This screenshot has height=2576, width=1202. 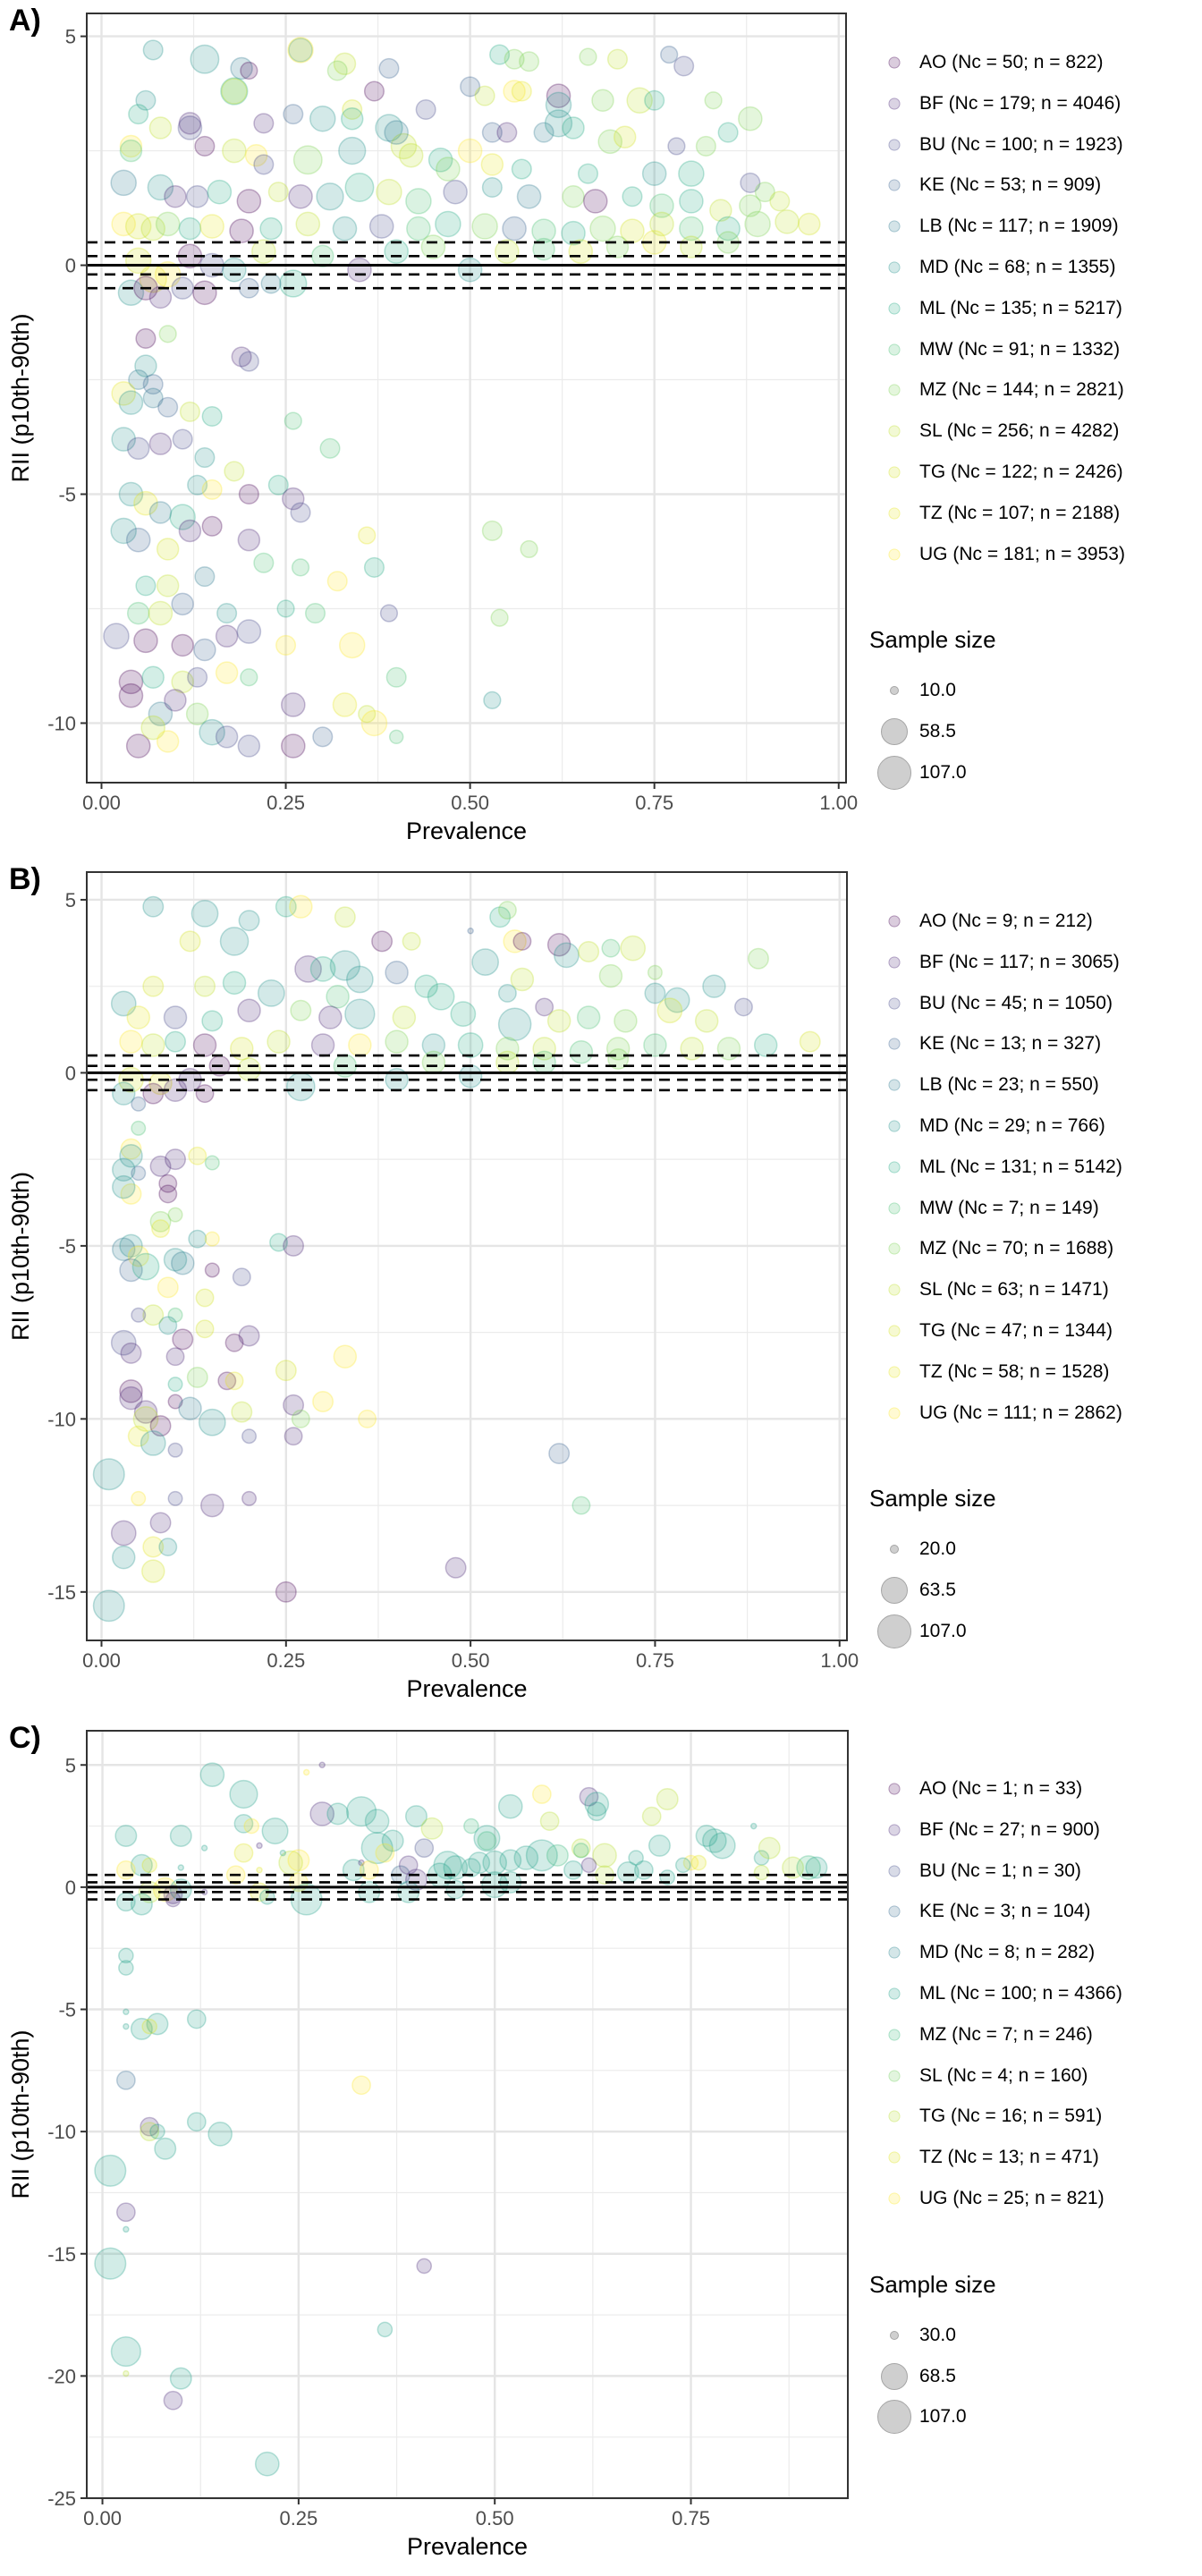 I want to click on panel-label: B), so click(x=25, y=879).